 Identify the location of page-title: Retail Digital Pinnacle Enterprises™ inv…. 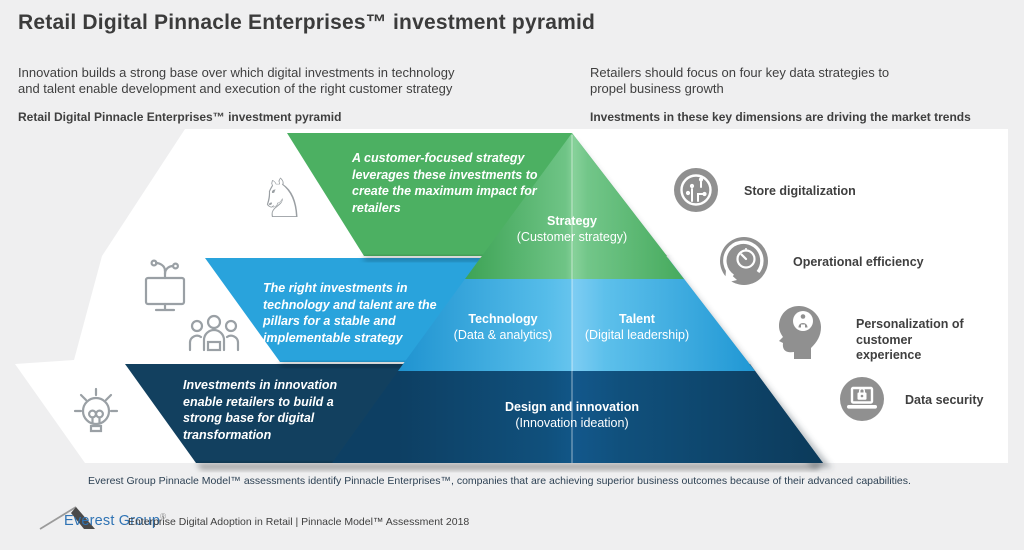
(307, 22).